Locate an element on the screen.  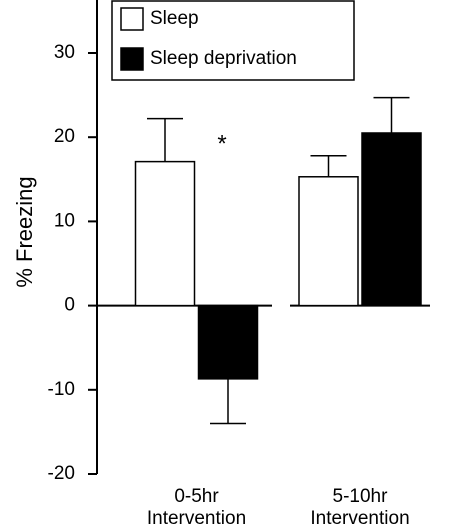
y-tick-label: 0 is located at coordinates (69, 305).